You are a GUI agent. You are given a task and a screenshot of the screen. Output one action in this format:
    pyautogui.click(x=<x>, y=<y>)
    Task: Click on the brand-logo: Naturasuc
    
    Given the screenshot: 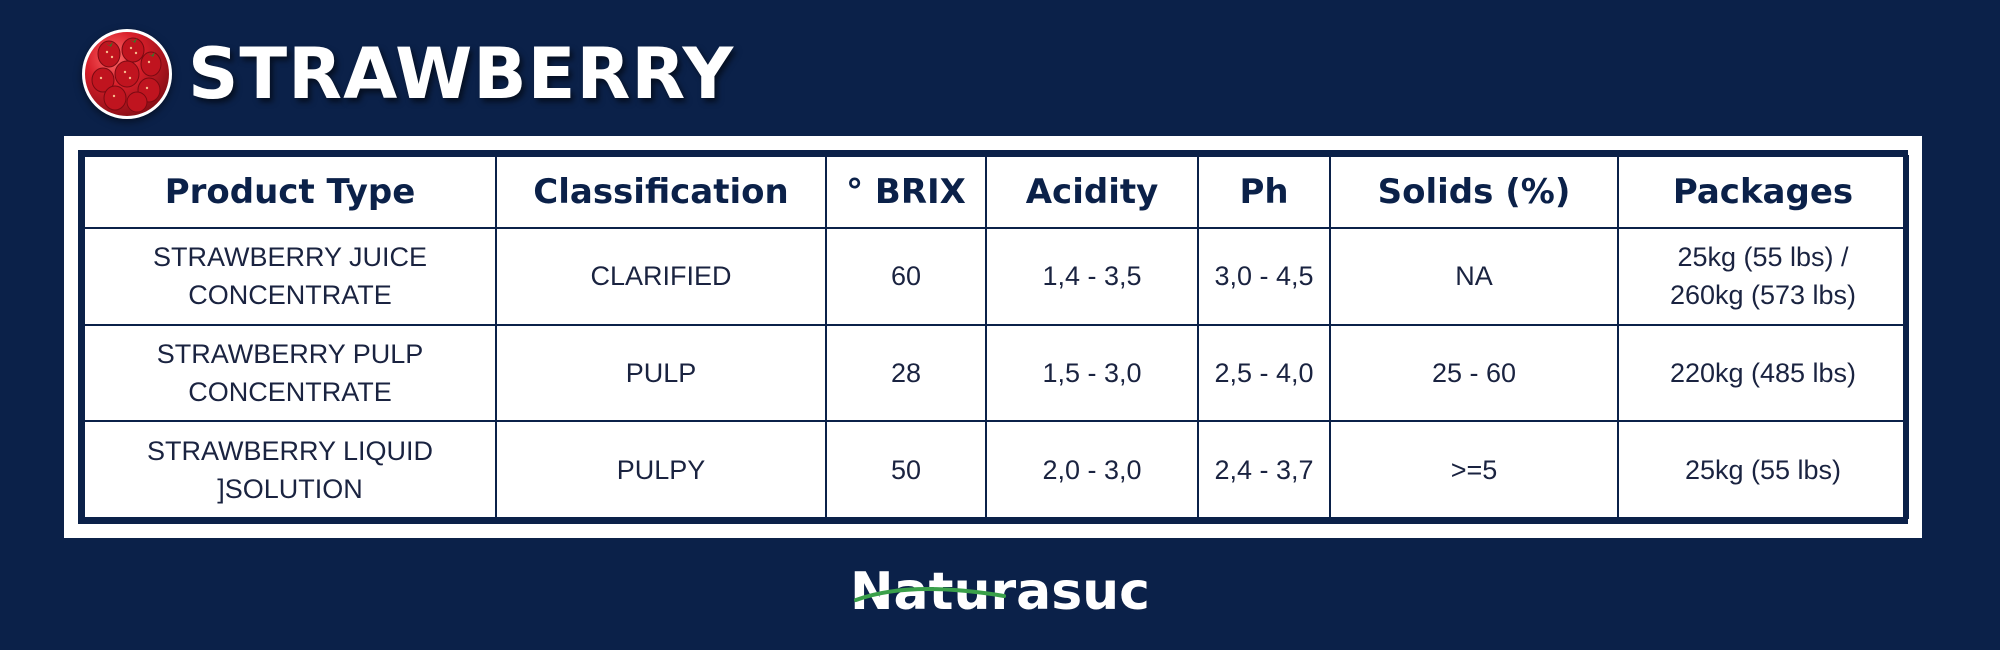 What is the action you would take?
    pyautogui.click(x=1000, y=592)
    